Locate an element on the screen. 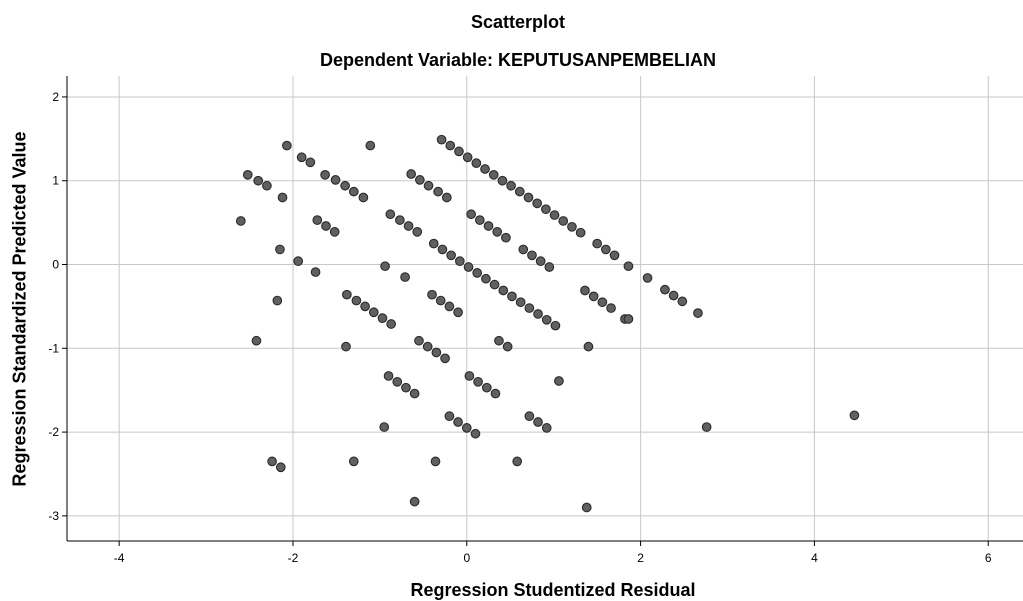 The width and height of the screenshot is (1023, 601). x-tick-label: -4 is located at coordinates (119, 558).